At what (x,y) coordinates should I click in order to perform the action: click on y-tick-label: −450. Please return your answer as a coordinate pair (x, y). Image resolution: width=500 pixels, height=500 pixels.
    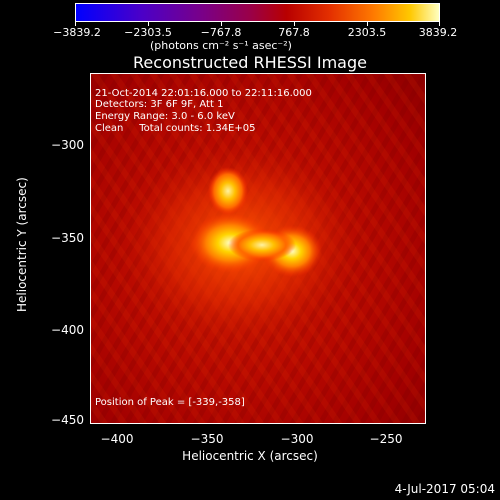
    Looking at the image, I should click on (67, 420).